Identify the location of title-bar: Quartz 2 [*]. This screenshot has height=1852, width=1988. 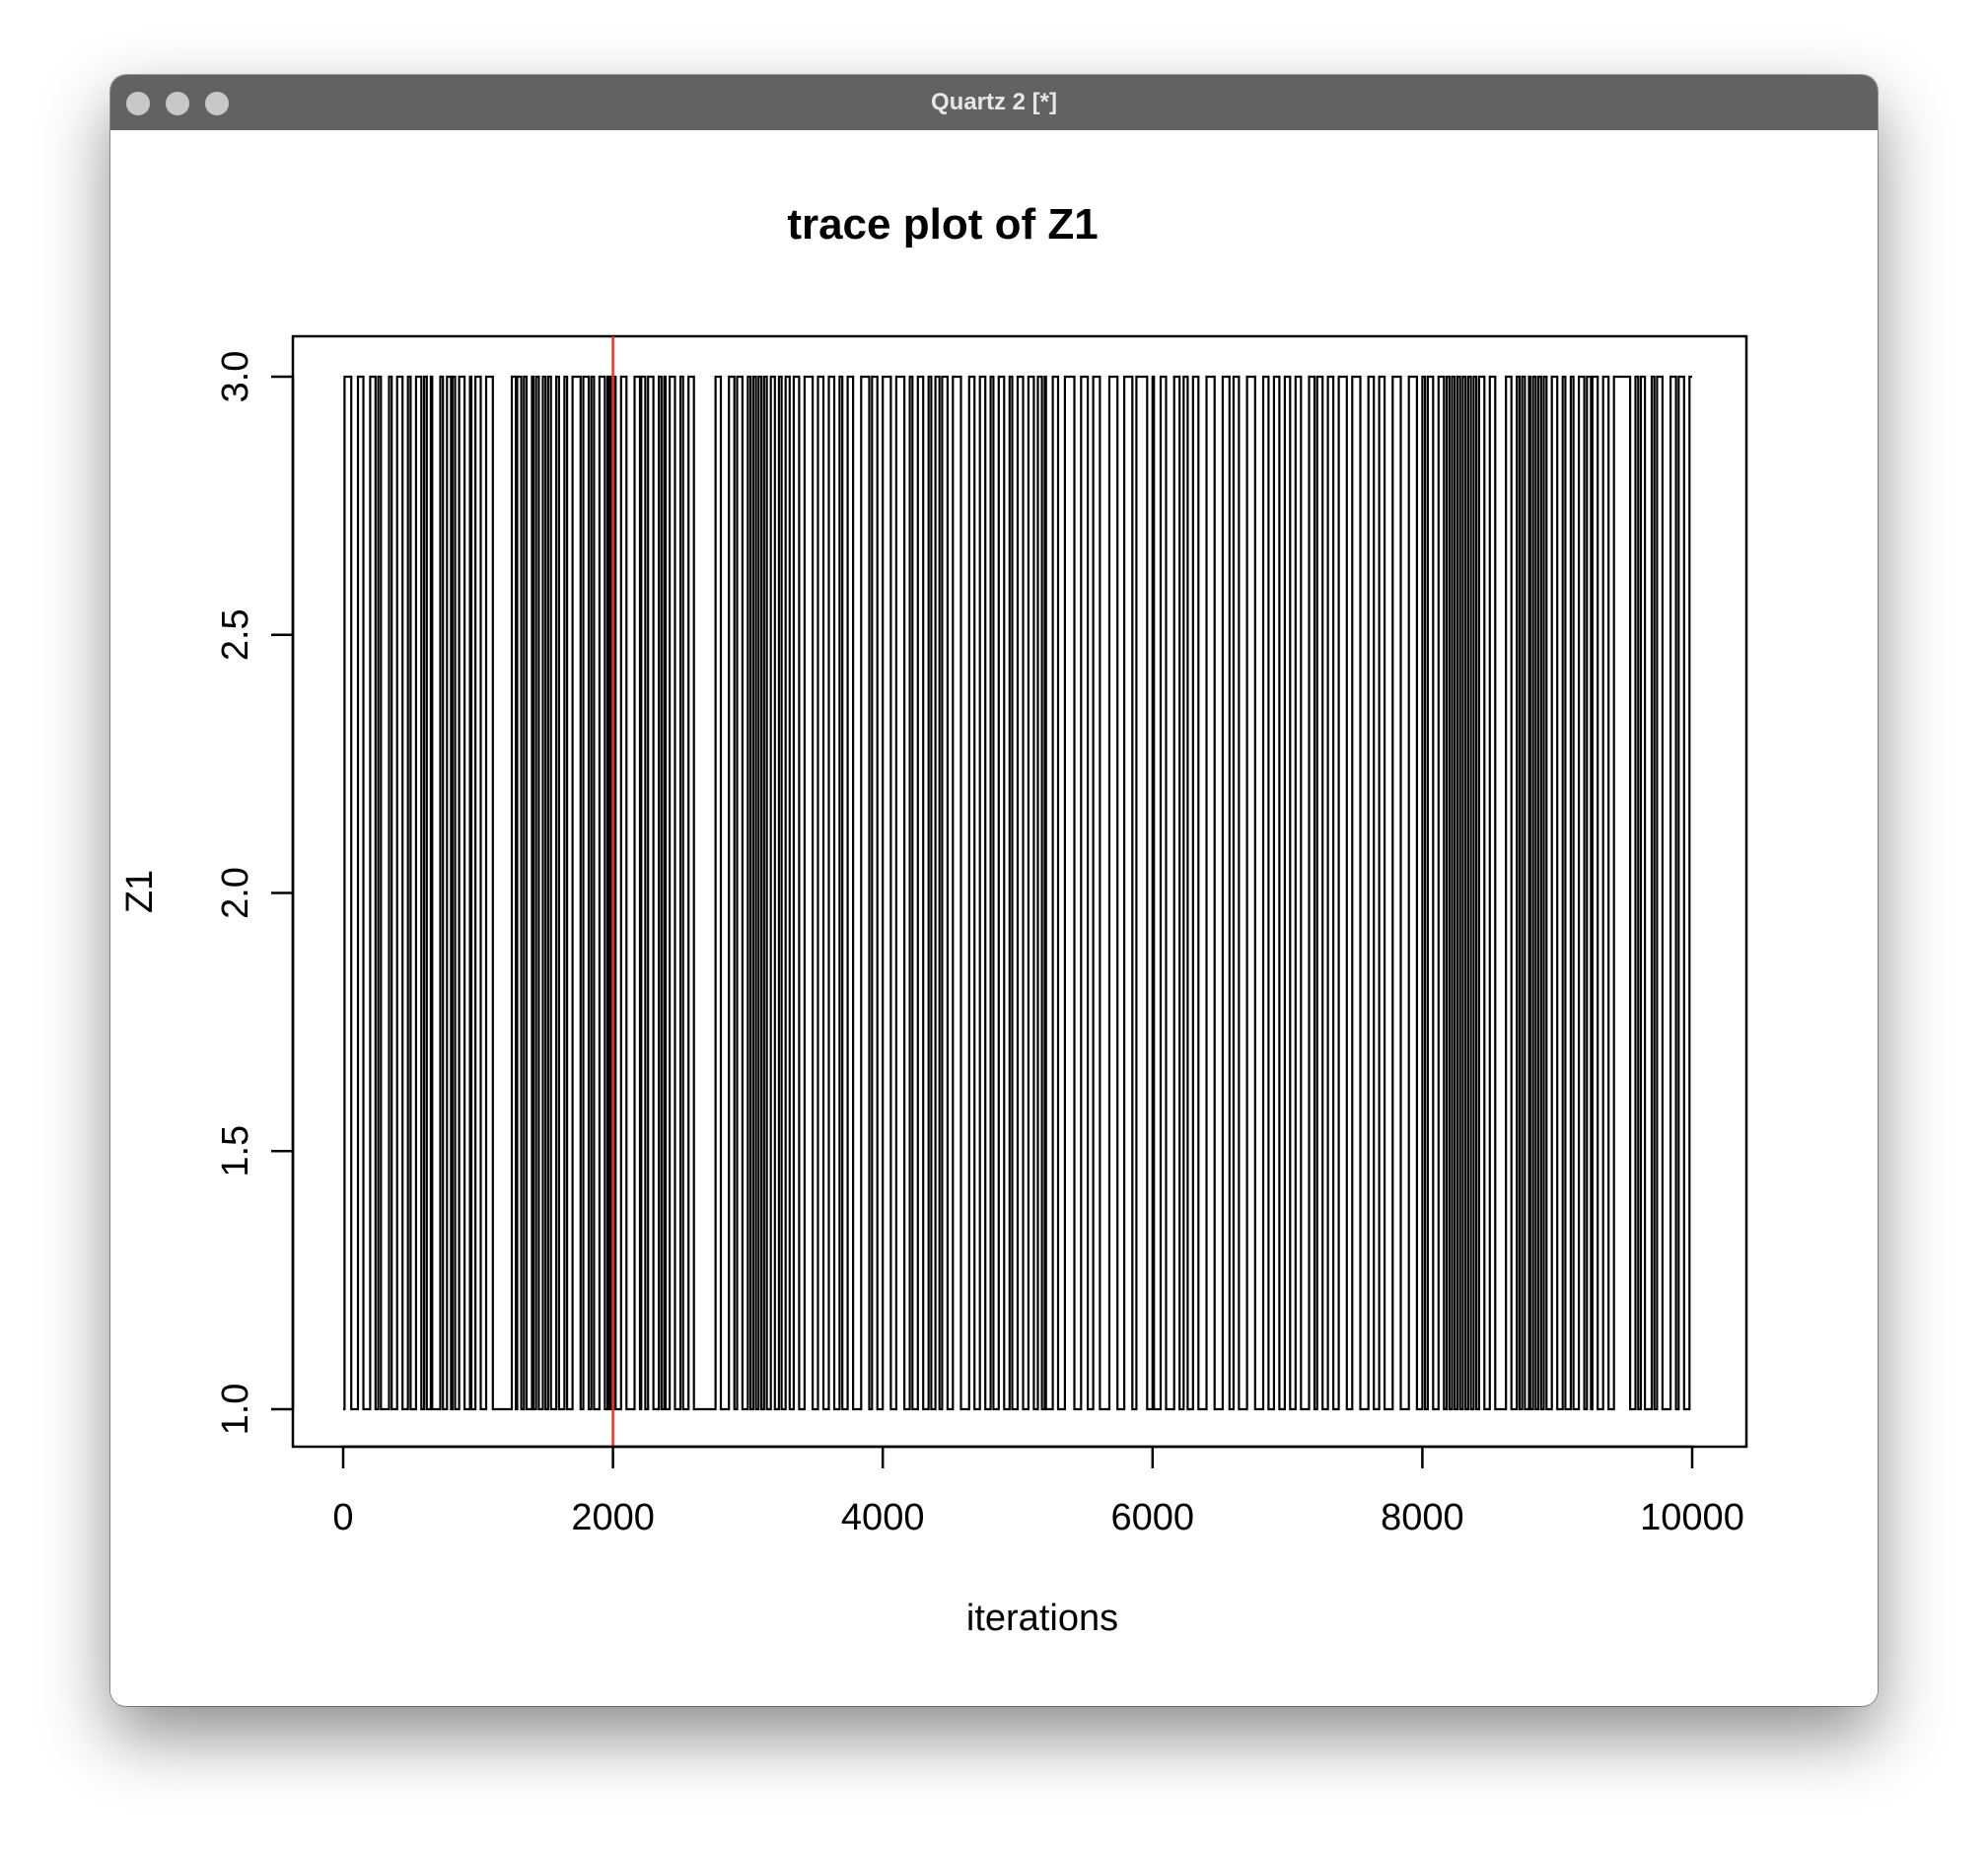
(994, 103).